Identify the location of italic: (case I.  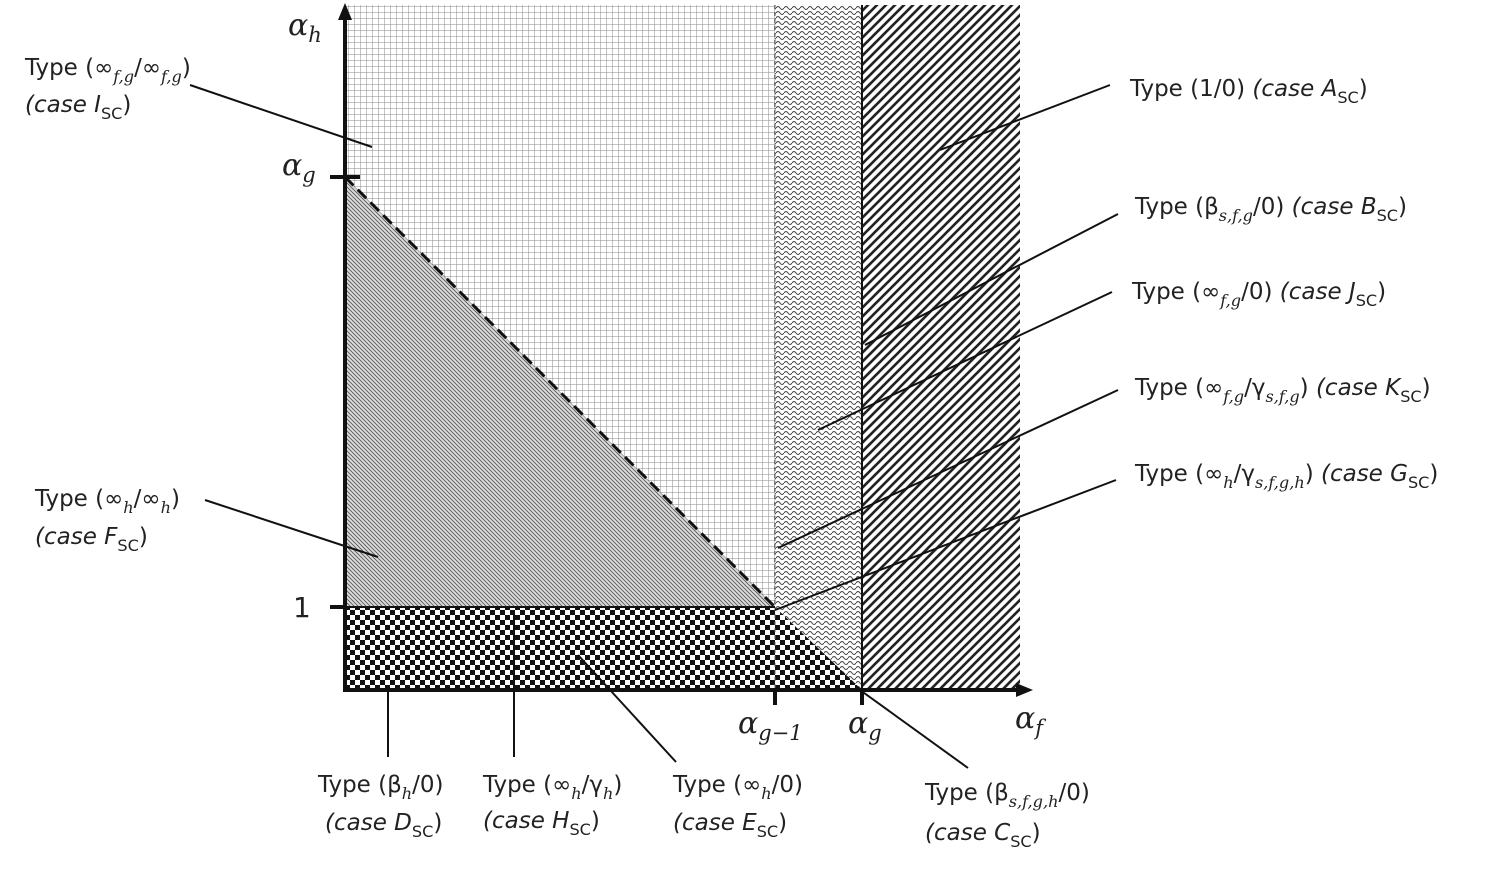
(63, 105).